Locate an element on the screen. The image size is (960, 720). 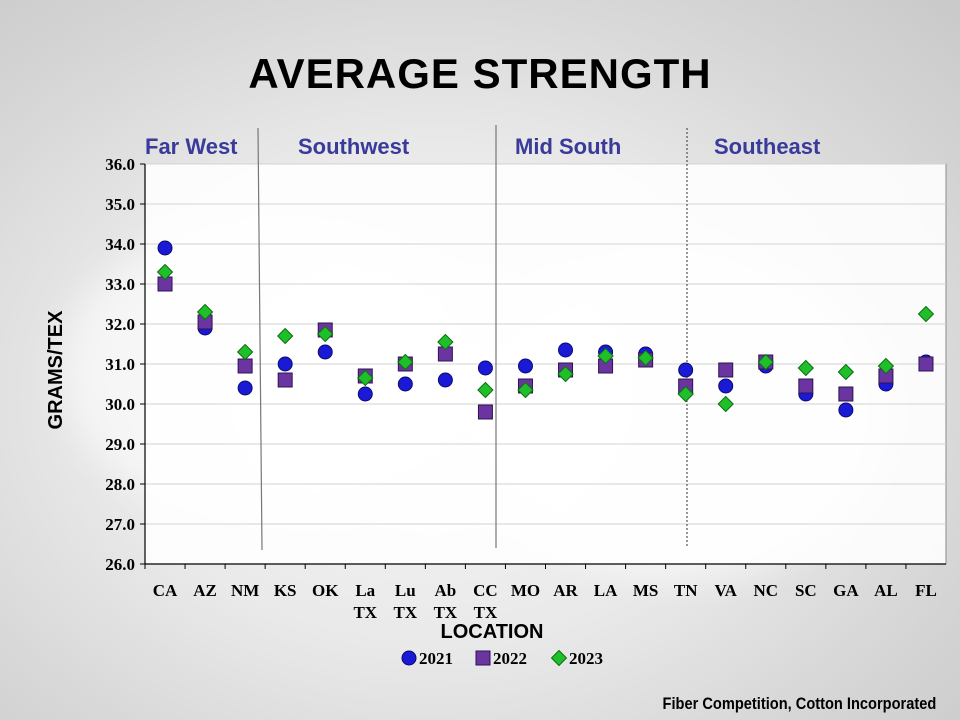
x-tick-label-line: MO is located at coordinates (525, 590).